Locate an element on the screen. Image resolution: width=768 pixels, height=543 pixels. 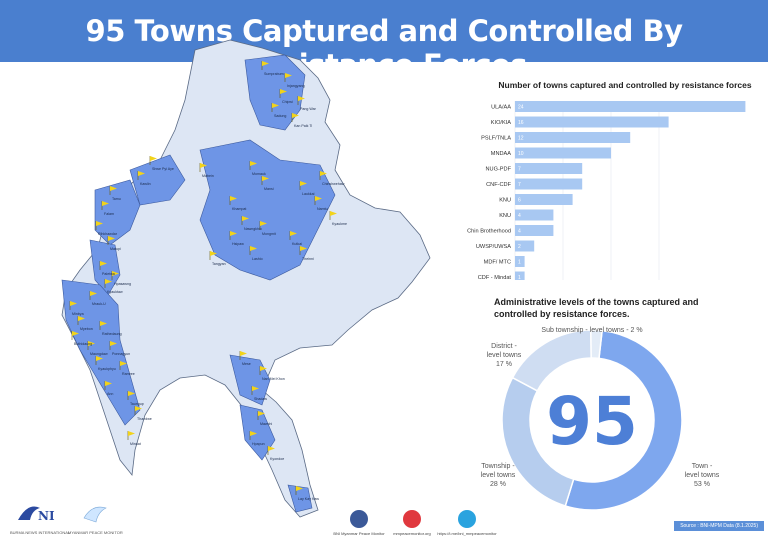
town-label: Kyauktaw is located at coordinates (115, 292).